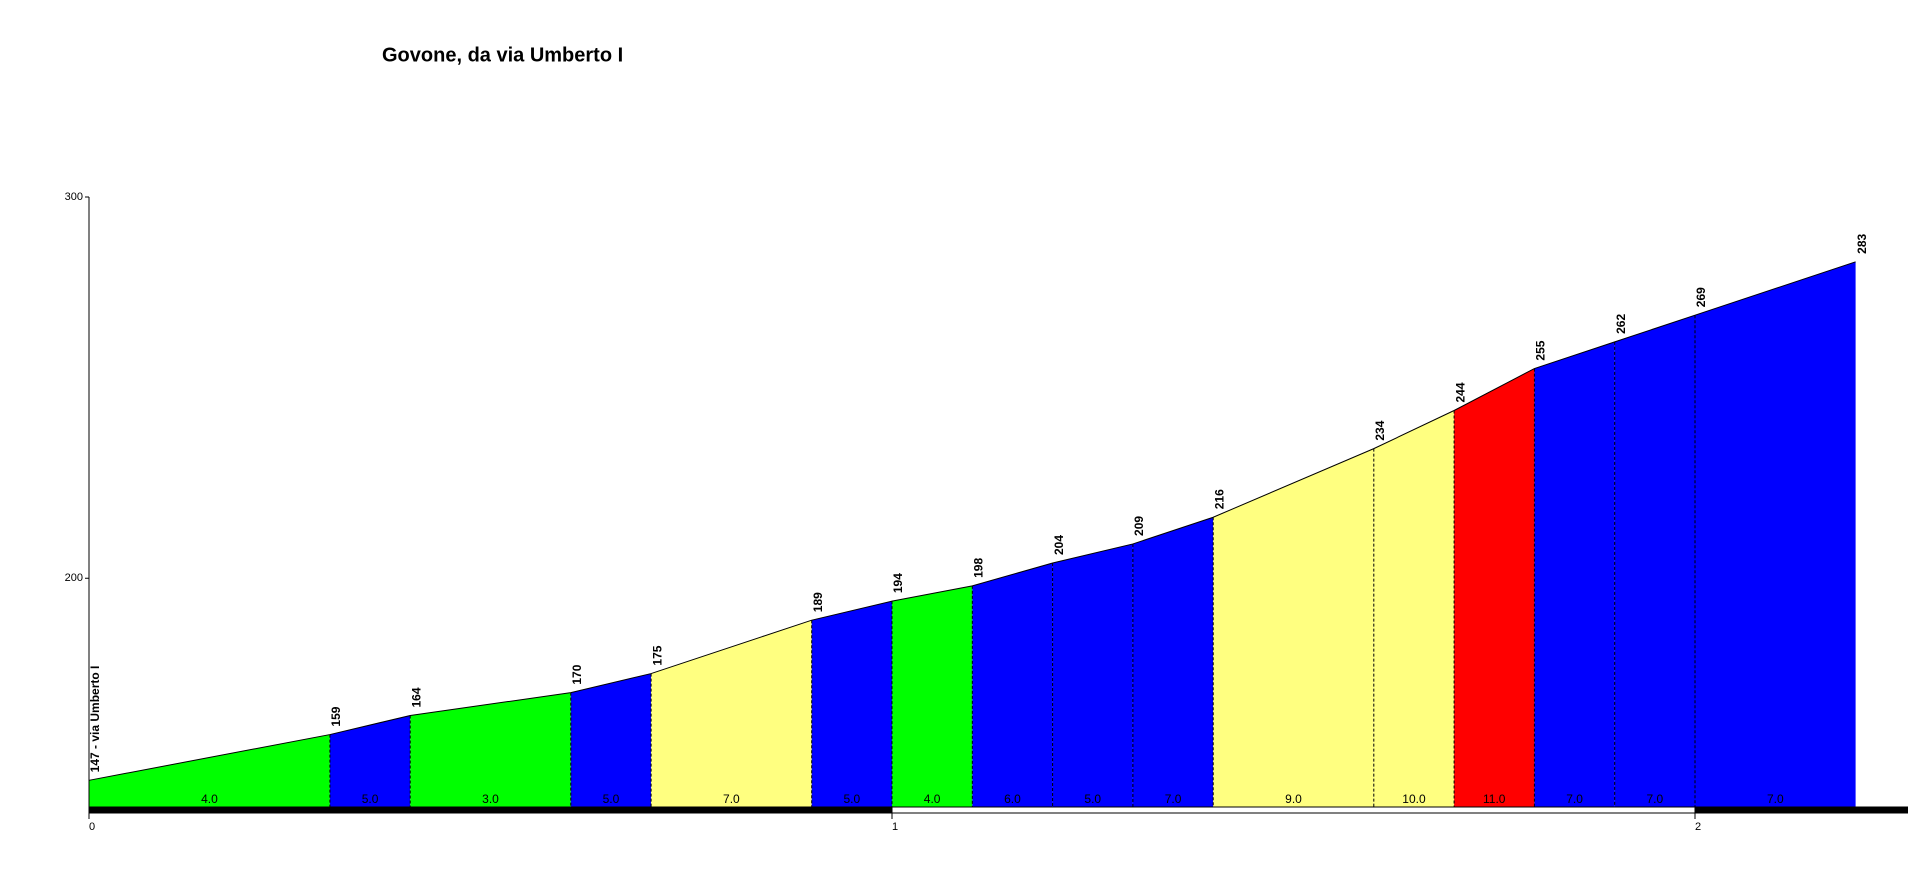 This screenshot has height=873, width=1908. What do you see at coordinates (490, 799) in the screenshot?
I see `gradient-label: 3.0` at bounding box center [490, 799].